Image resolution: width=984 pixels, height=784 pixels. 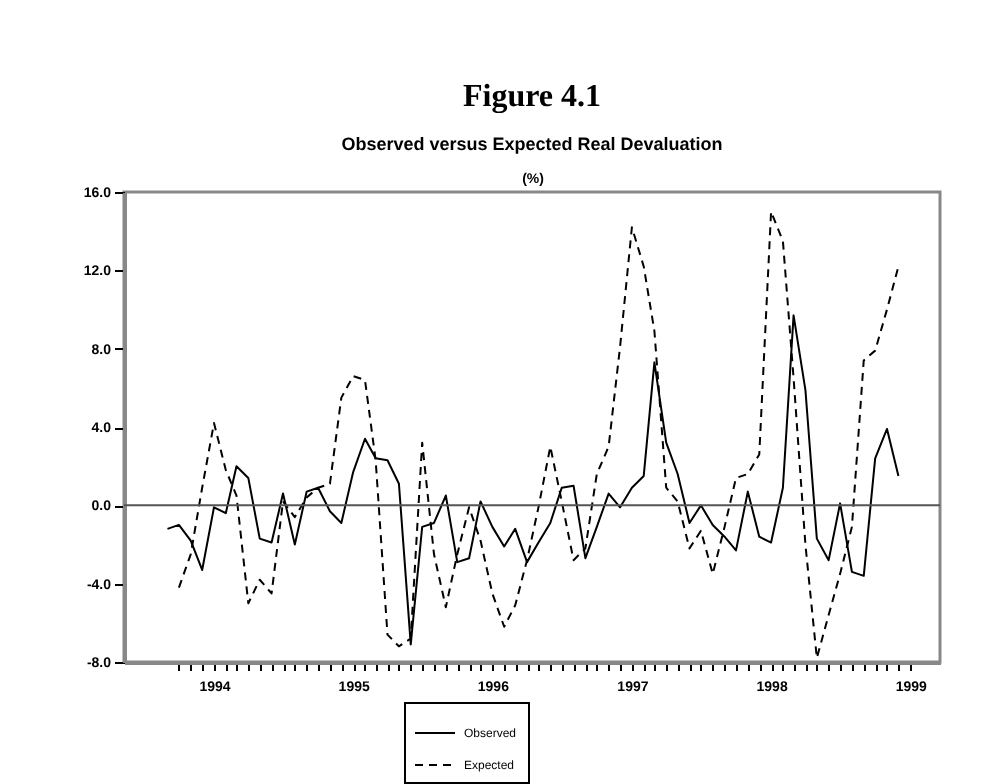 What do you see at coordinates (532, 97) in the screenshot?
I see `chart-title: Figure 4.1` at bounding box center [532, 97].